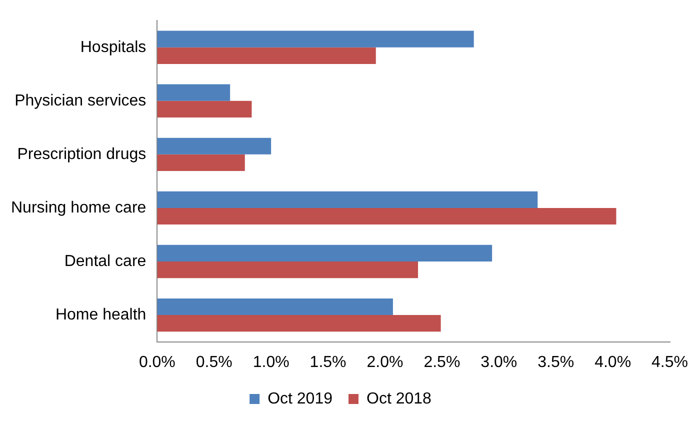 The image size is (699, 425). I want to click on x-tick-label: 4.0%, so click(613, 362).